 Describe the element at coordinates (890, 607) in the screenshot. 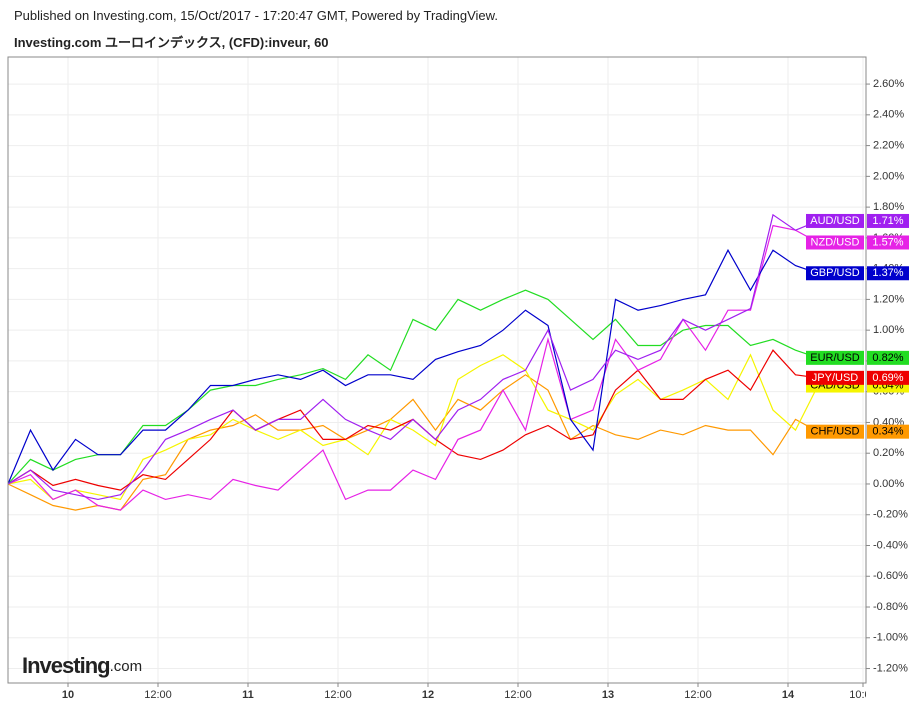

I see `y-tick-label: -0.80%` at that location.